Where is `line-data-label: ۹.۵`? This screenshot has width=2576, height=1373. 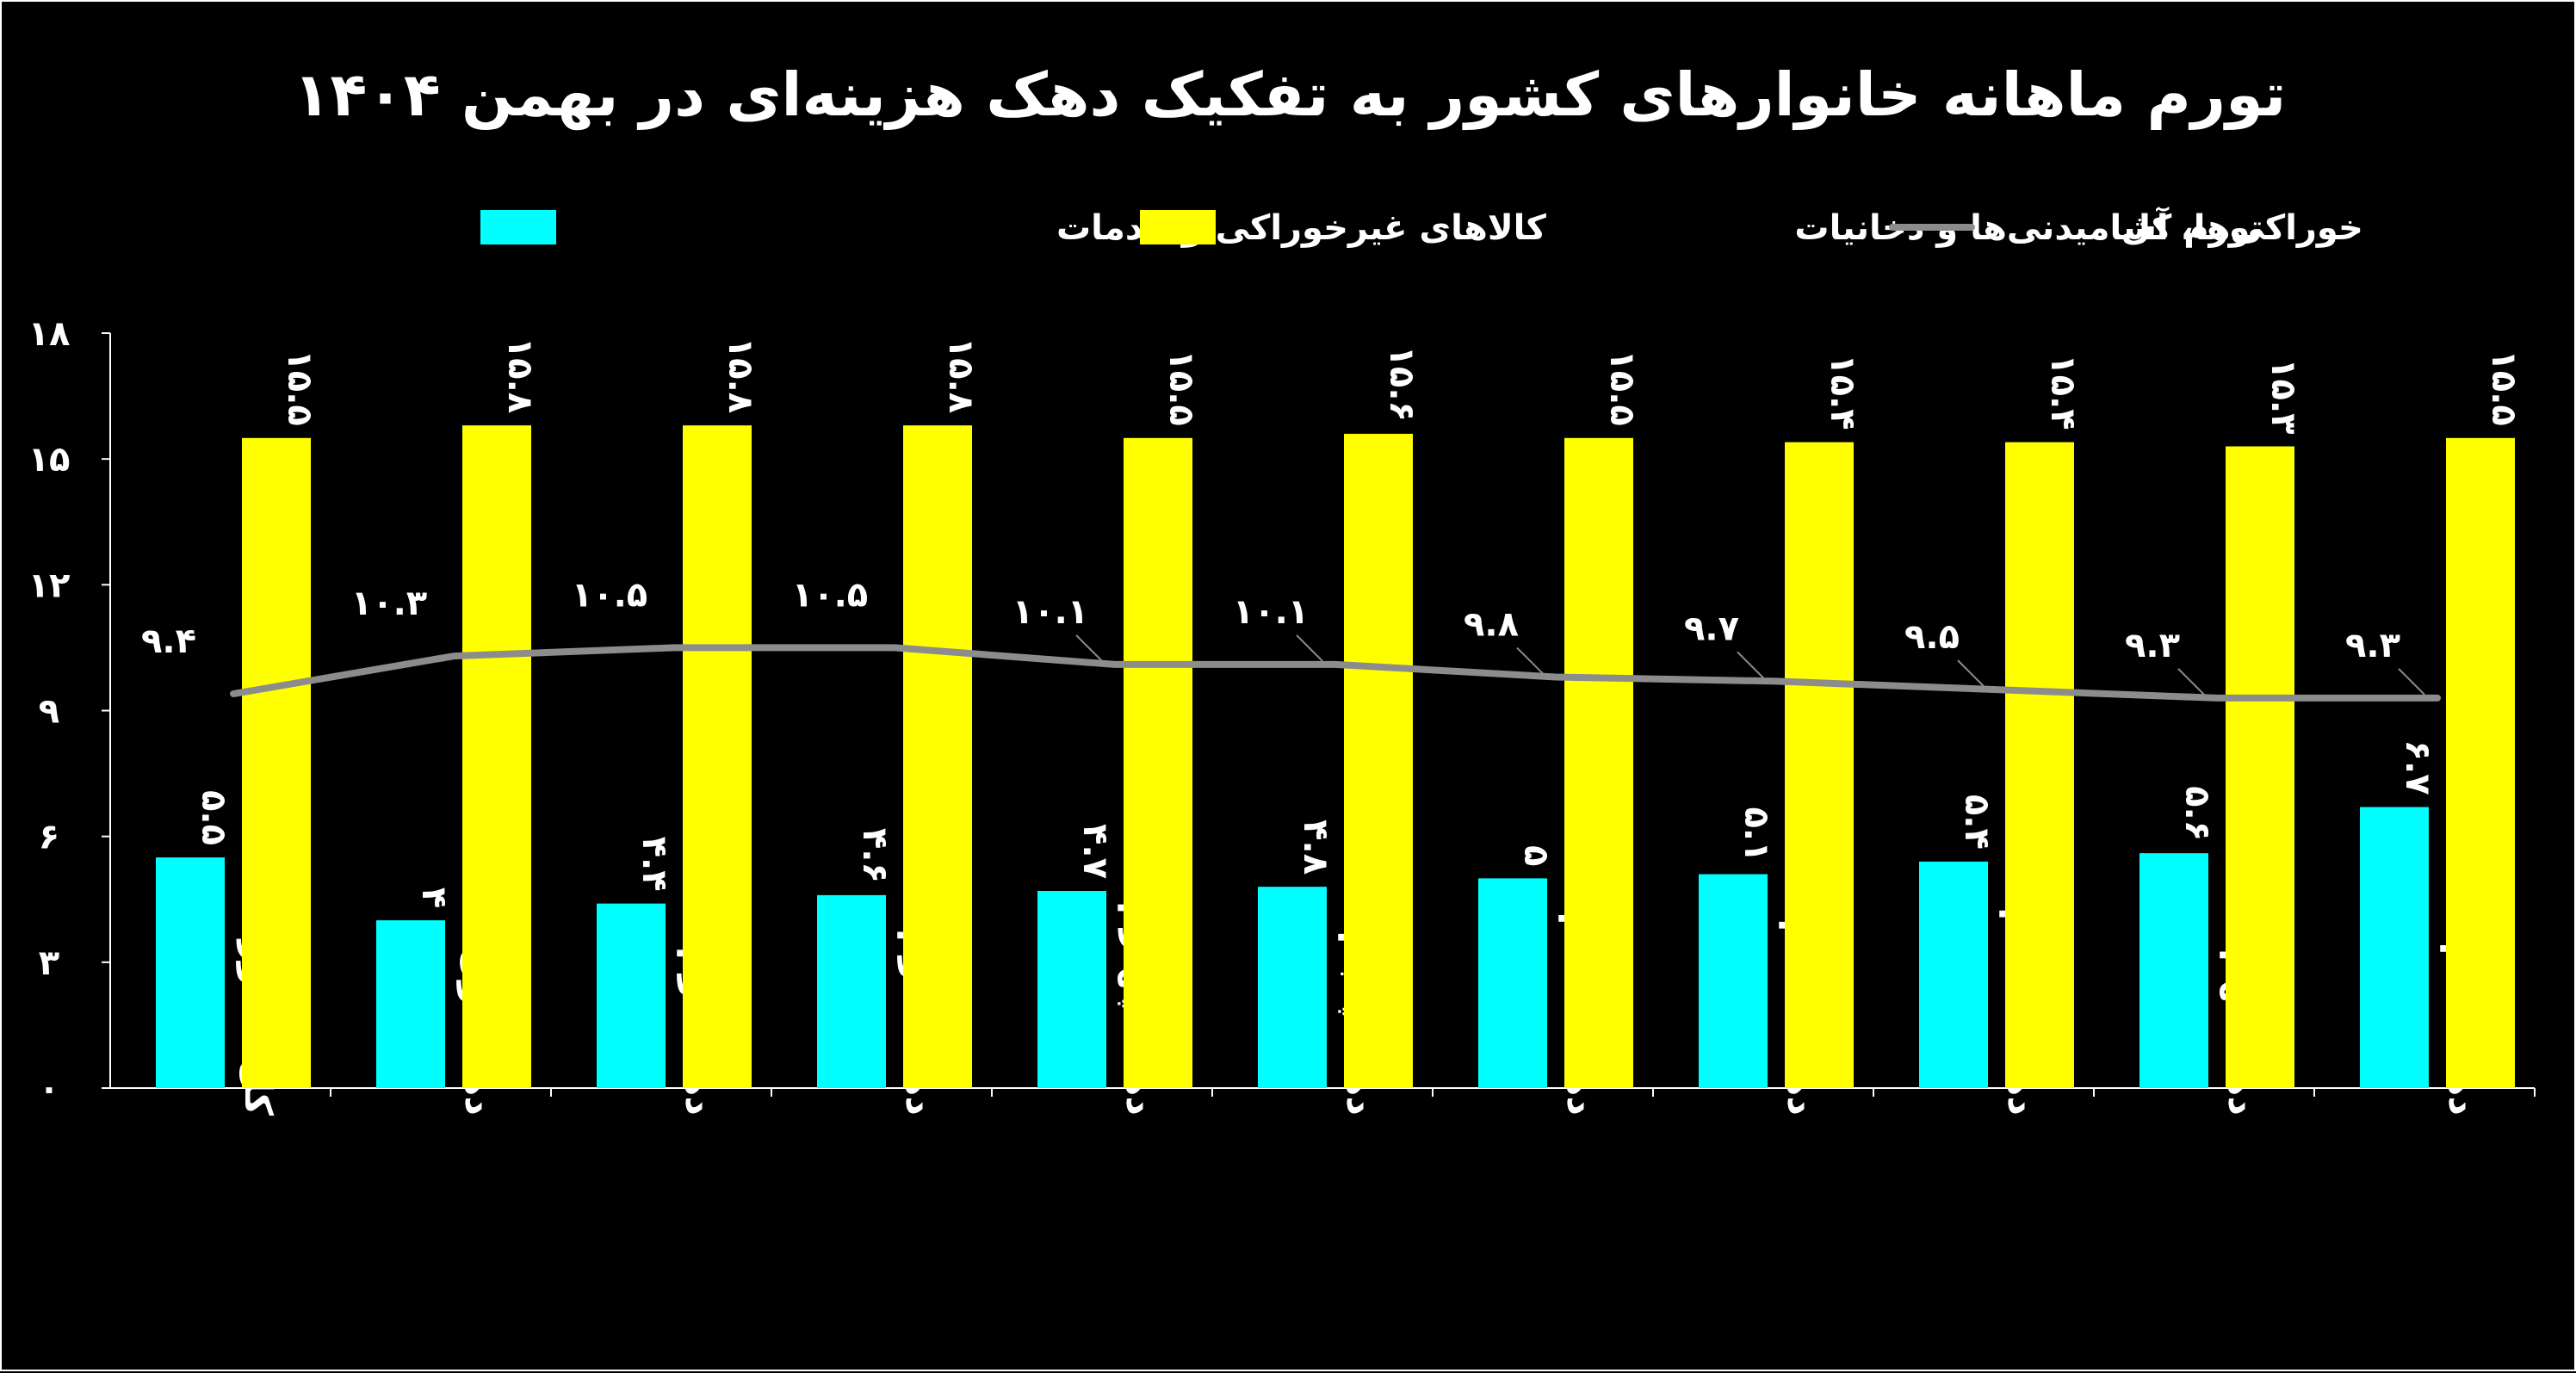 line-data-label: ۹.۵ is located at coordinates (1932, 637).